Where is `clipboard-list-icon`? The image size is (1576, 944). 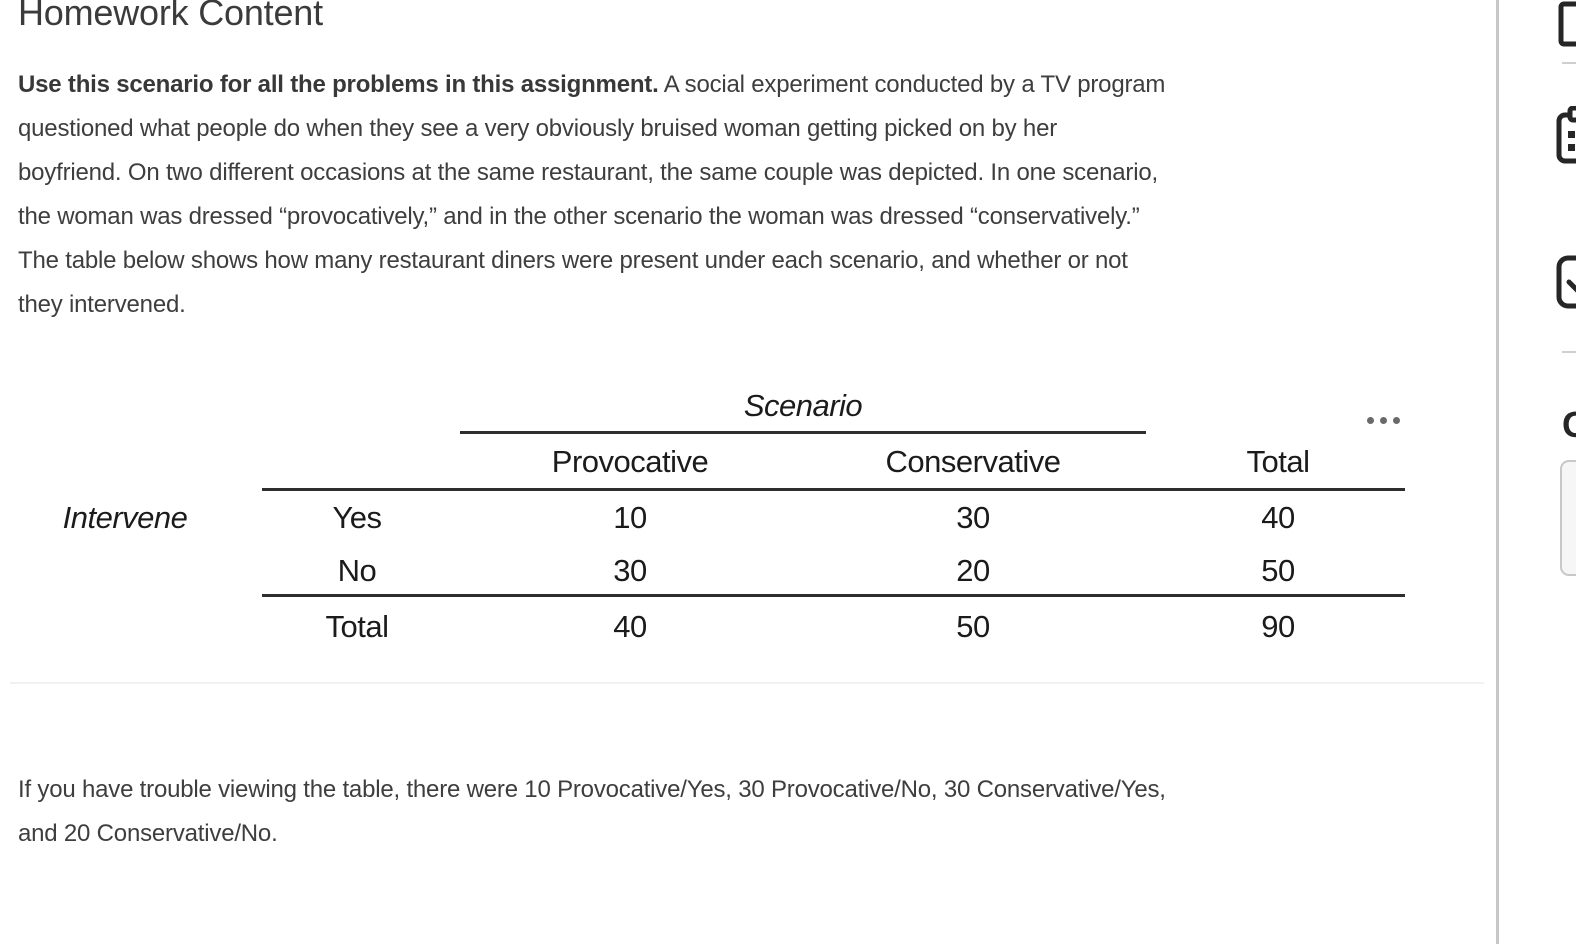 clipboard-list-icon is located at coordinates (1566, 137).